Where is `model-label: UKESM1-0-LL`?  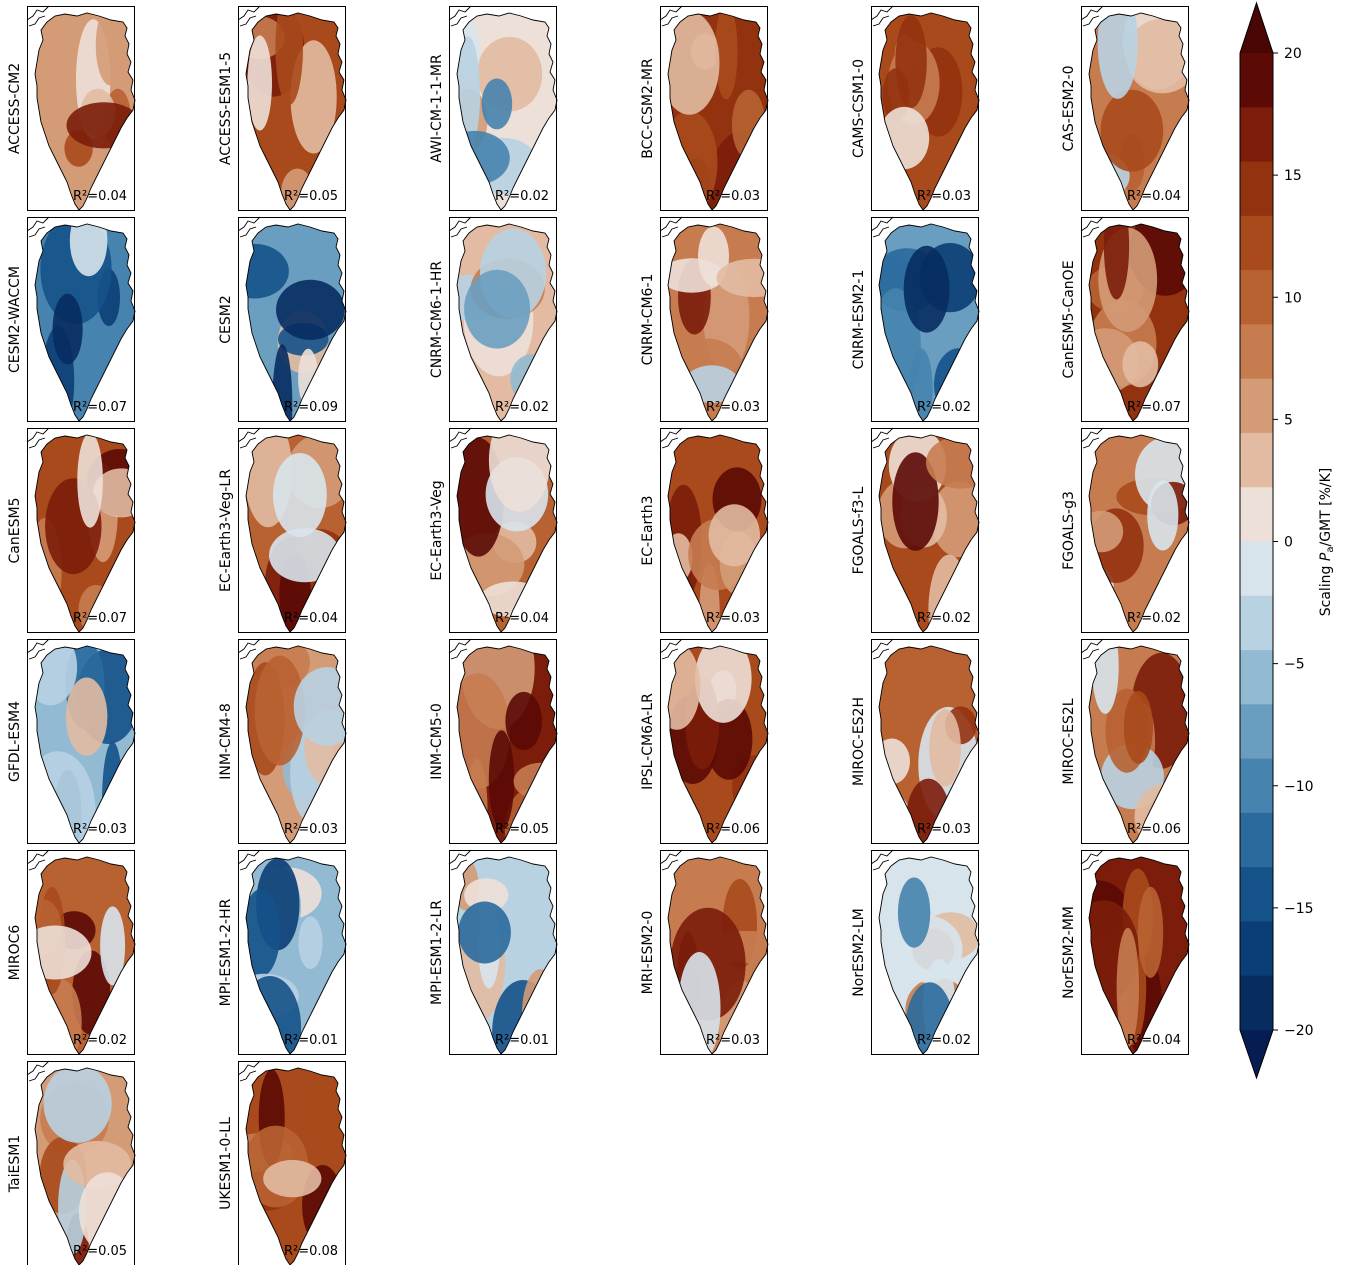 model-label: UKESM1-0-LL is located at coordinates (226, 1163).